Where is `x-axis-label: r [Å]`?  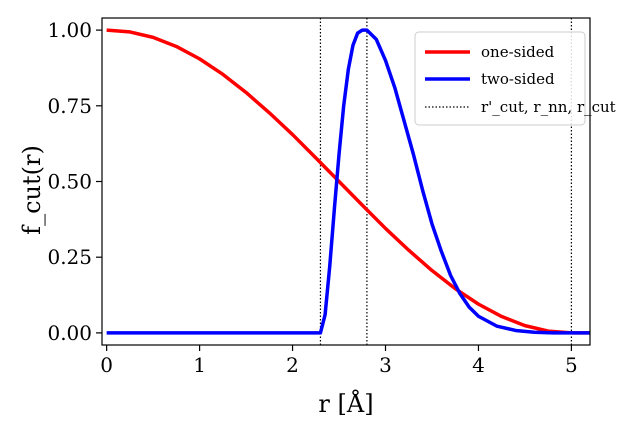 x-axis-label: r [Å] is located at coordinates (345, 403).